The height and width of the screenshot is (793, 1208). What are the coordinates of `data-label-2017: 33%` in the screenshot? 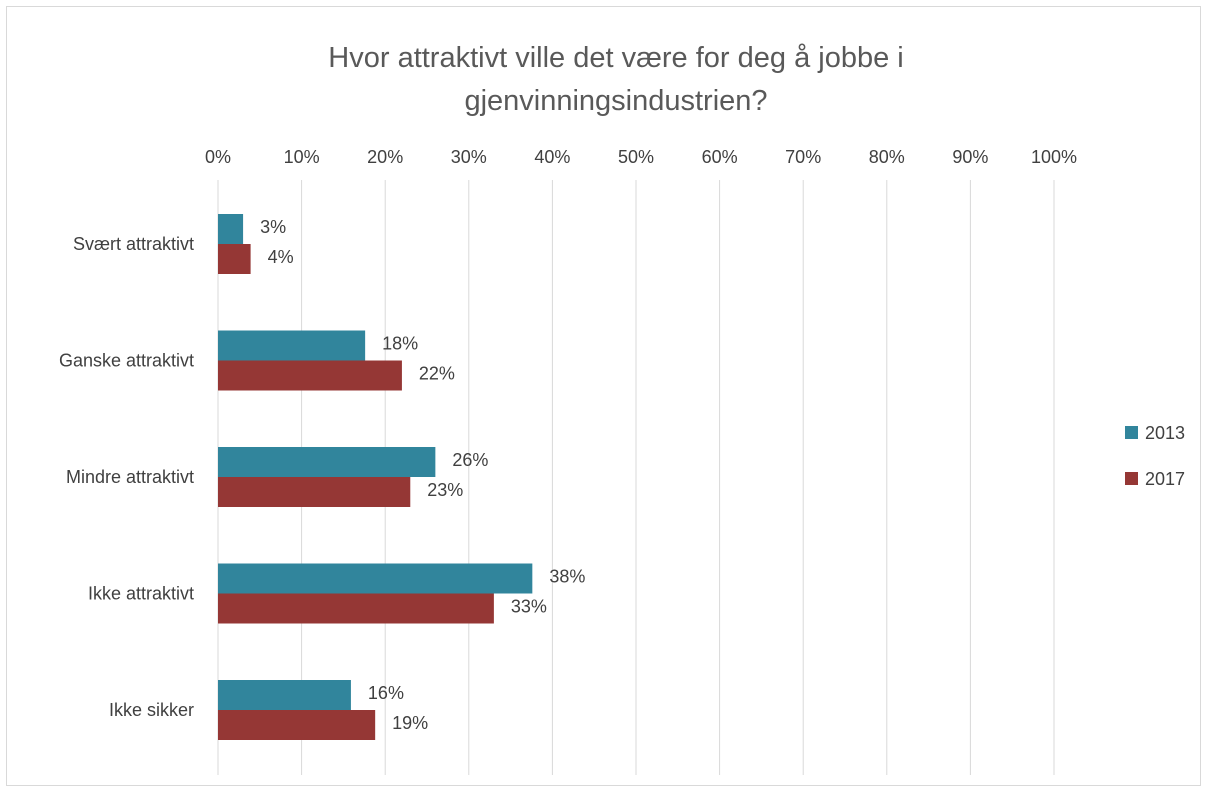 It's located at (529, 607).